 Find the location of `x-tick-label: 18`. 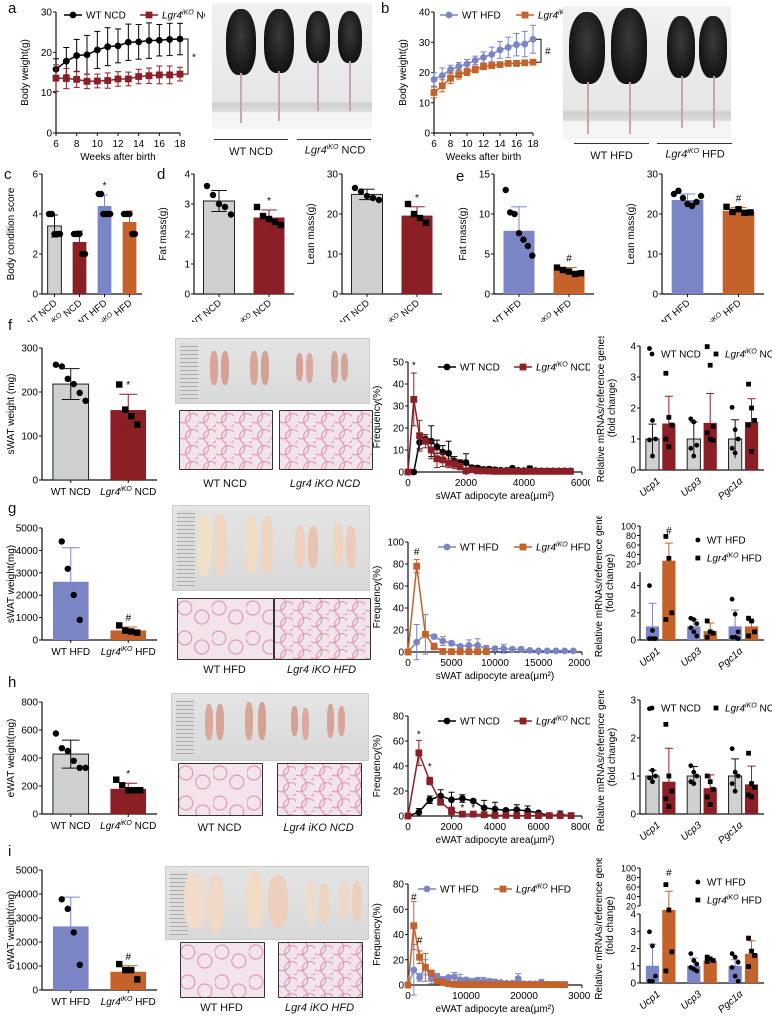

x-tick-label: 18 is located at coordinates (180, 144).